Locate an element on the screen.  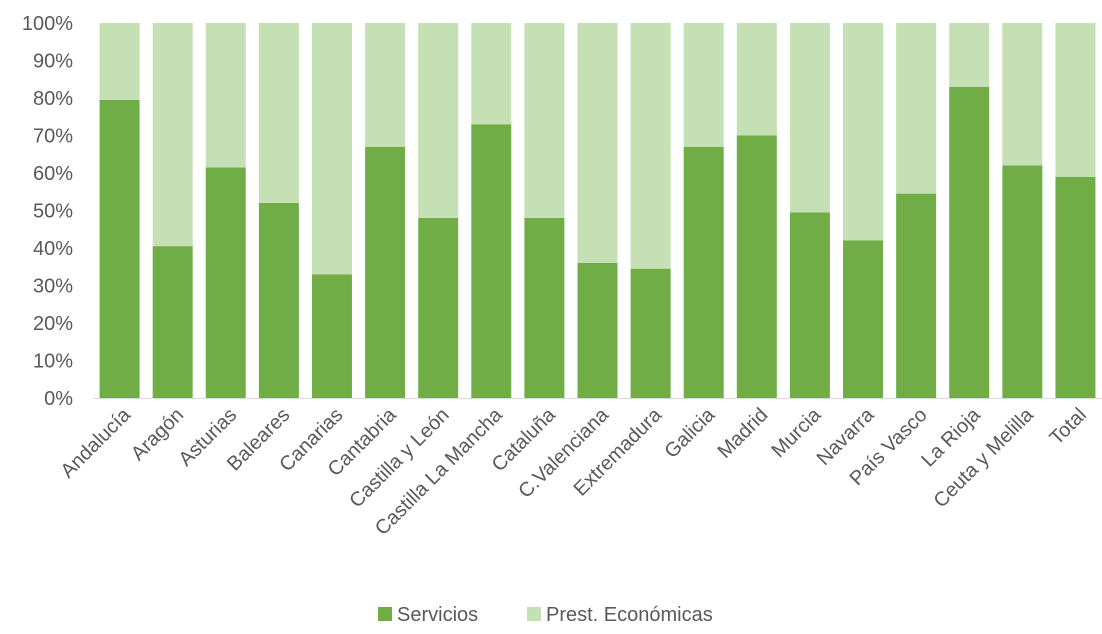
y-tick-label: 20% is located at coordinates (53, 324).